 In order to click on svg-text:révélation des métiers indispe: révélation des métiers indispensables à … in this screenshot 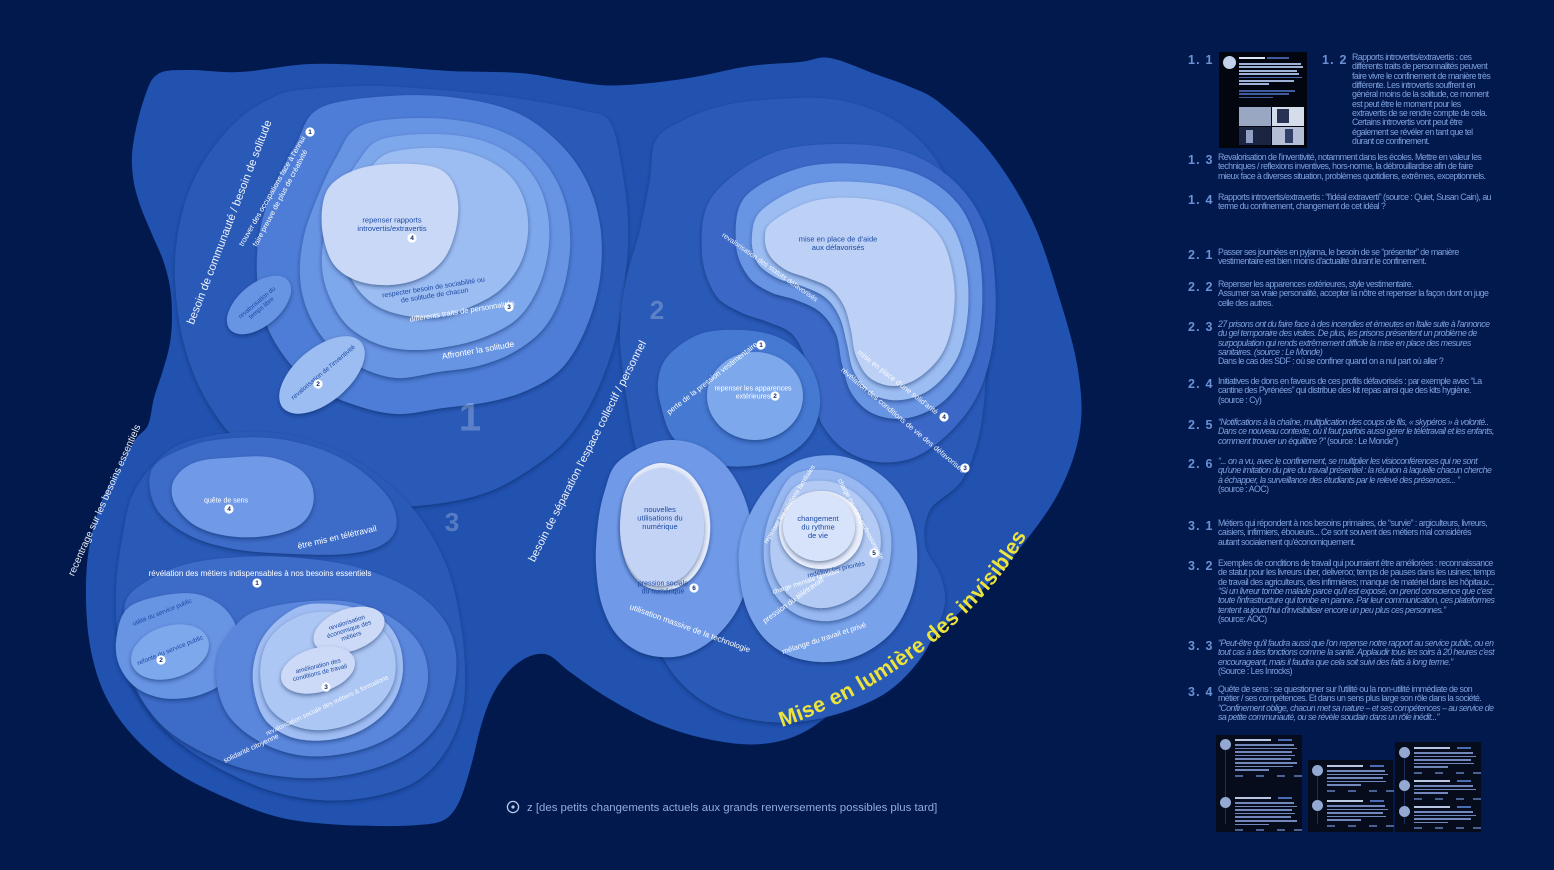, I will do `click(260, 573)`.